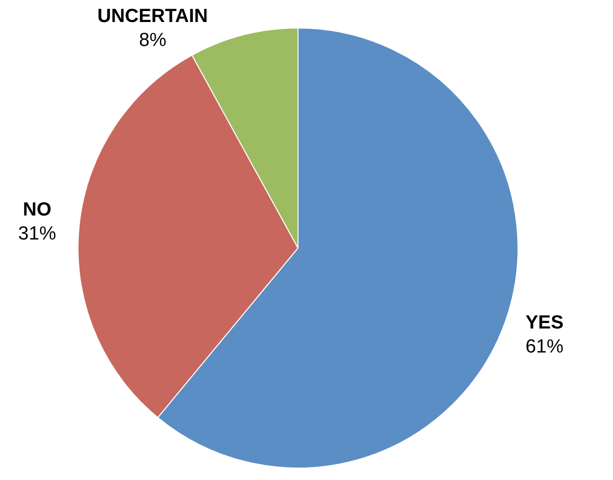 The width and height of the screenshot is (613, 480). I want to click on data-label: 8%, so click(152, 40).